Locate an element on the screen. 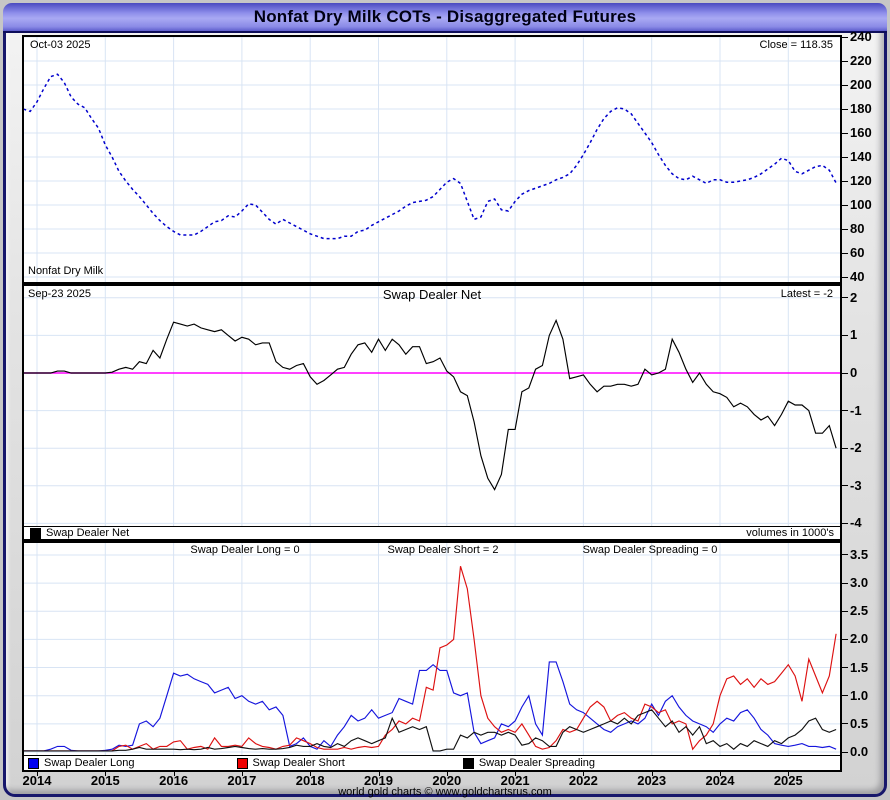 The image size is (890, 800). net-legend-item: Swap Dealer Net is located at coordinates (79, 533).